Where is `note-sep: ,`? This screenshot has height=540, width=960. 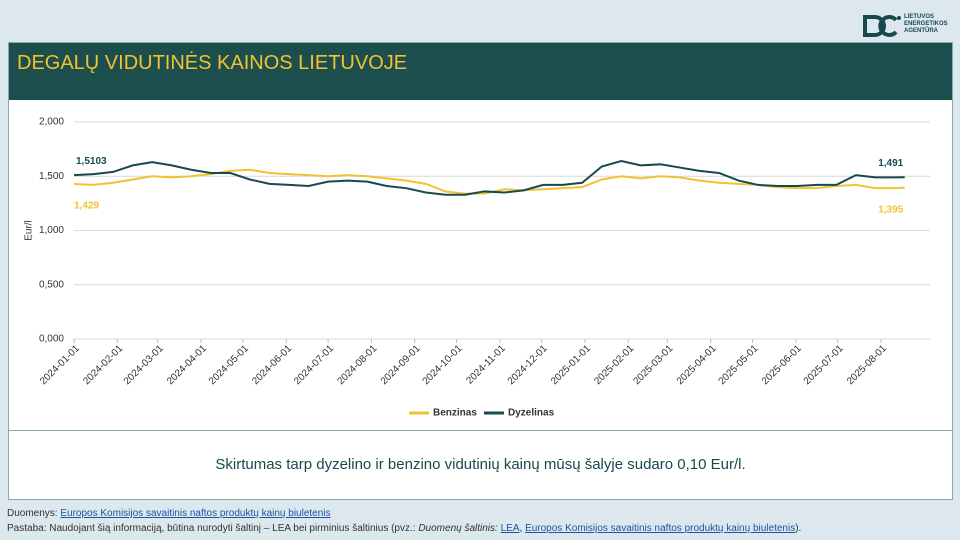 note-sep: , is located at coordinates (521, 528).